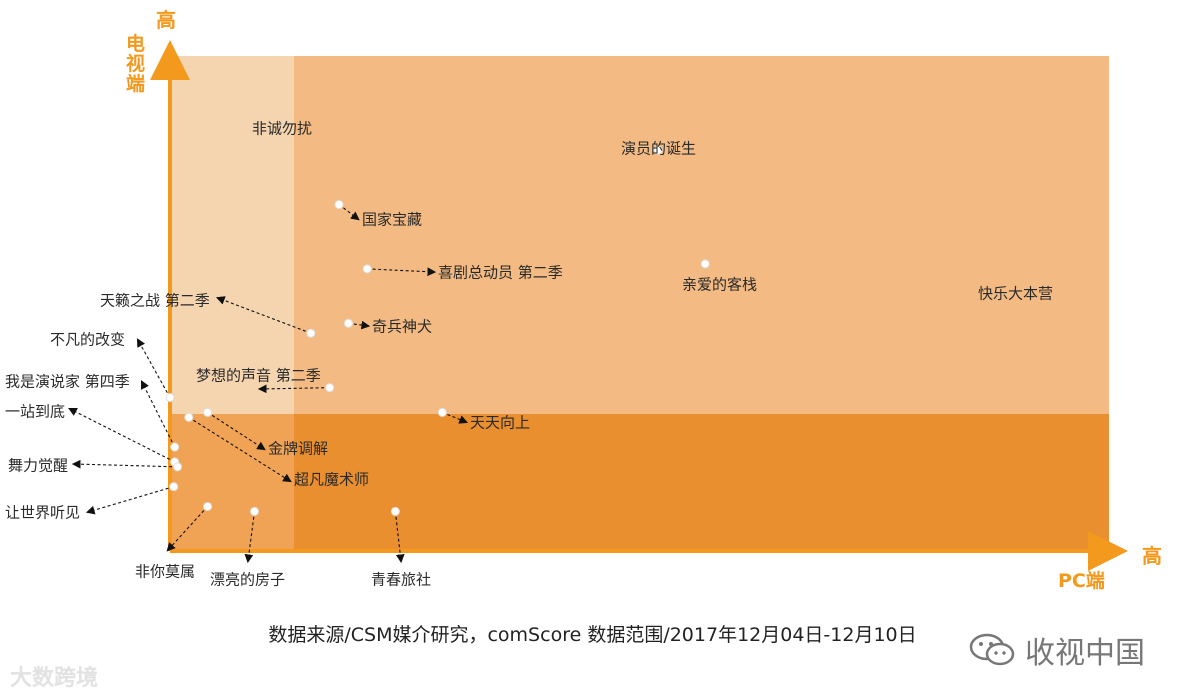 The width and height of the screenshot is (1185, 699). Describe the element at coordinates (282, 128) in the screenshot. I see `point-label: 非诚勿扰` at that location.